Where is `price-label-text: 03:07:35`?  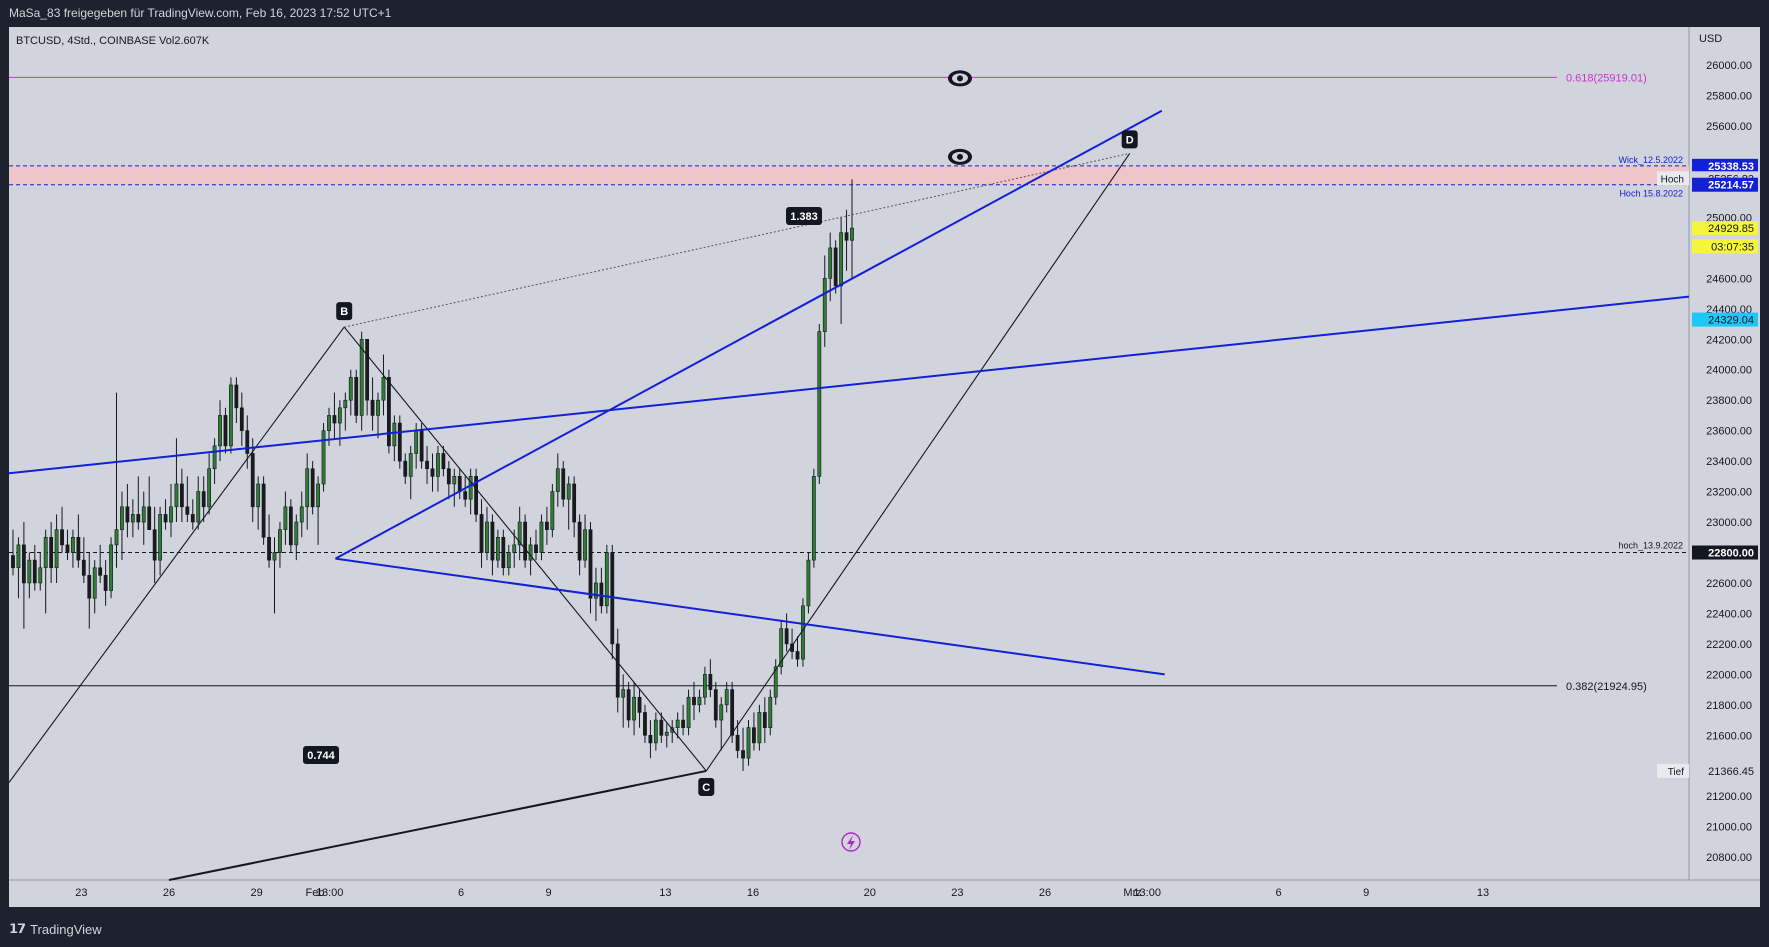
price-label-text: 03:07:35 is located at coordinates (1732, 247).